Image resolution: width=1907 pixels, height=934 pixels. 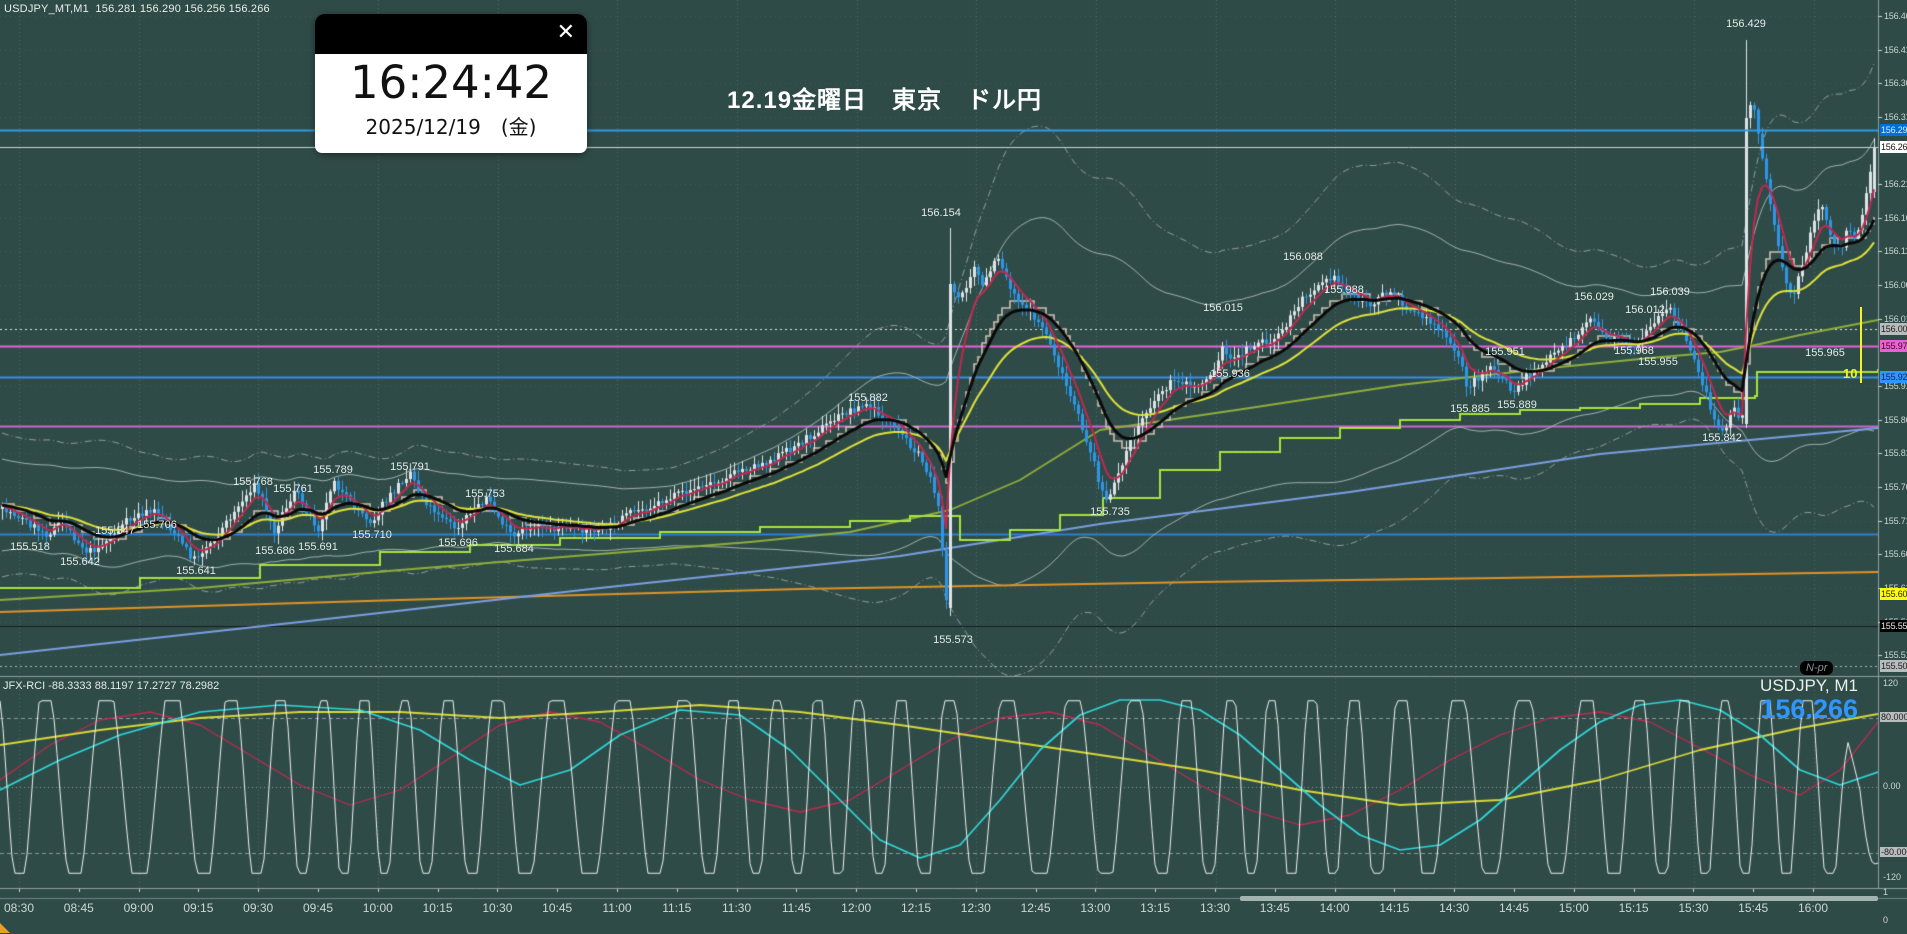 What do you see at coordinates (1274, 908) in the screenshot?
I see `time-label: 13:45` at bounding box center [1274, 908].